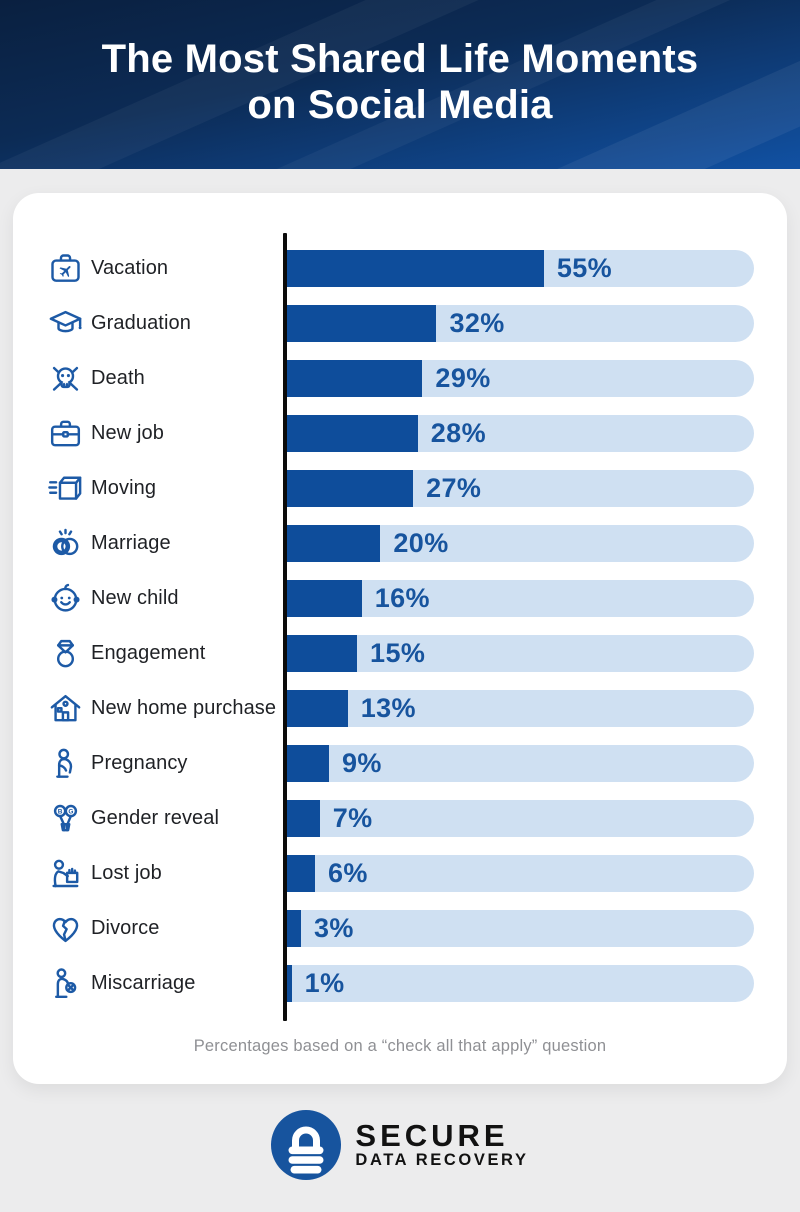 The image size is (800, 1212). I want to click on row-header: Graduation, so click(150, 324).